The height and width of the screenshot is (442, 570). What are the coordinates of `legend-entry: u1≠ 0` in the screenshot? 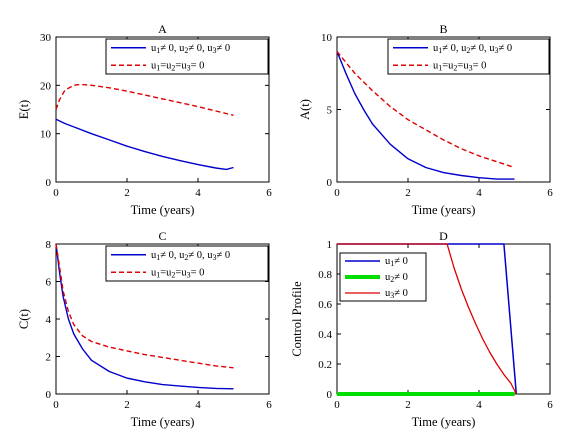 It's located at (396, 262).